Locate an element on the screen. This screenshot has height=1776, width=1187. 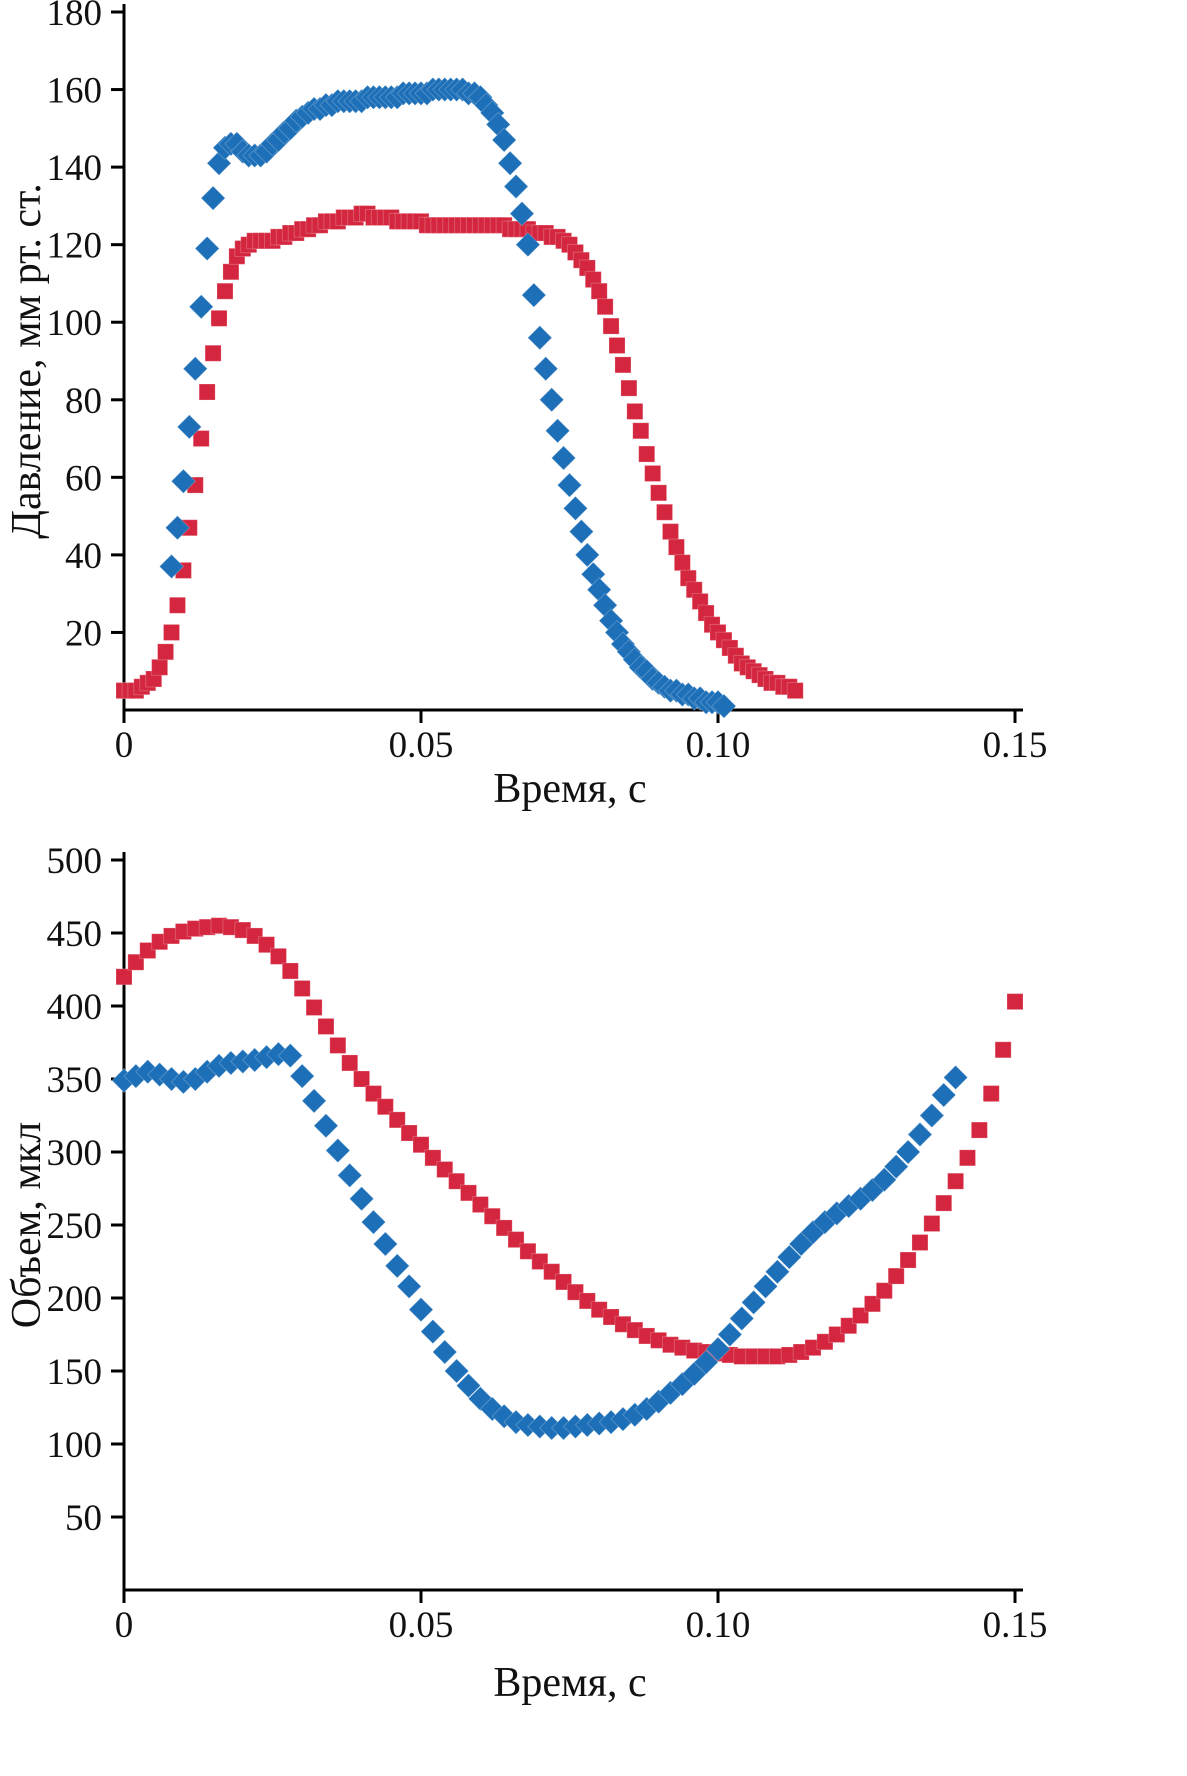
y-tick-label: 50 is located at coordinates (83, 1518).